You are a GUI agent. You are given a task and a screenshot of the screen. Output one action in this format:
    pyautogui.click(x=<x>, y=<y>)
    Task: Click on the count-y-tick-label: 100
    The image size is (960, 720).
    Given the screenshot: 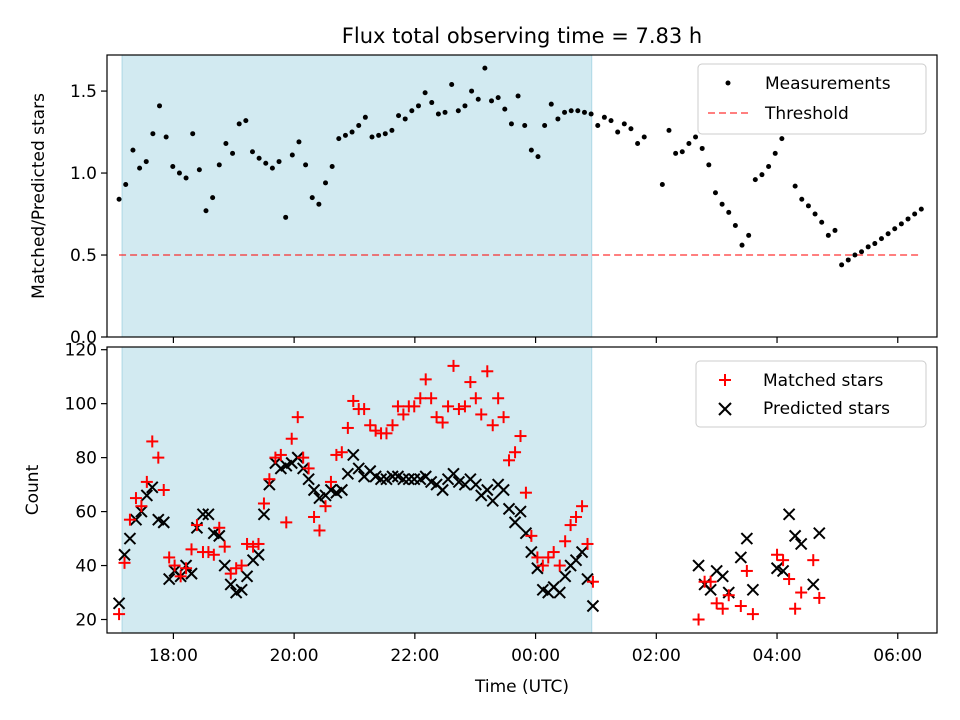 What is the action you would take?
    pyautogui.click(x=81, y=405)
    